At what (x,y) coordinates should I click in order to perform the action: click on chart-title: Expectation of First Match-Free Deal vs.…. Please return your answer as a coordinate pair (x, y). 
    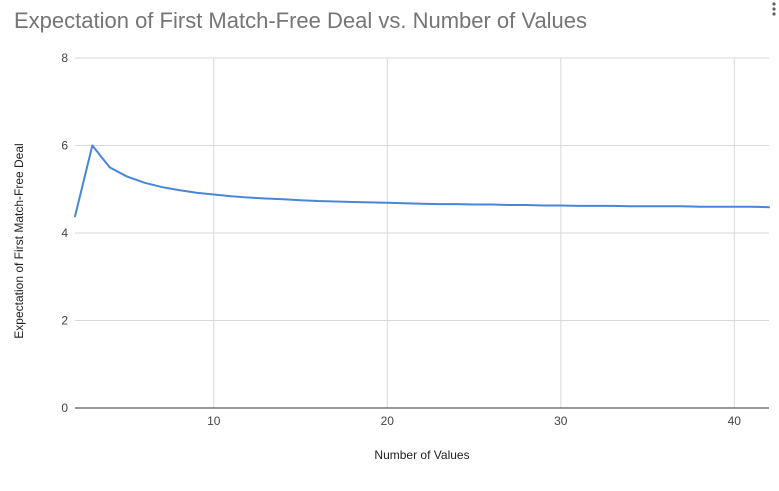
    Looking at the image, I should click on (301, 20).